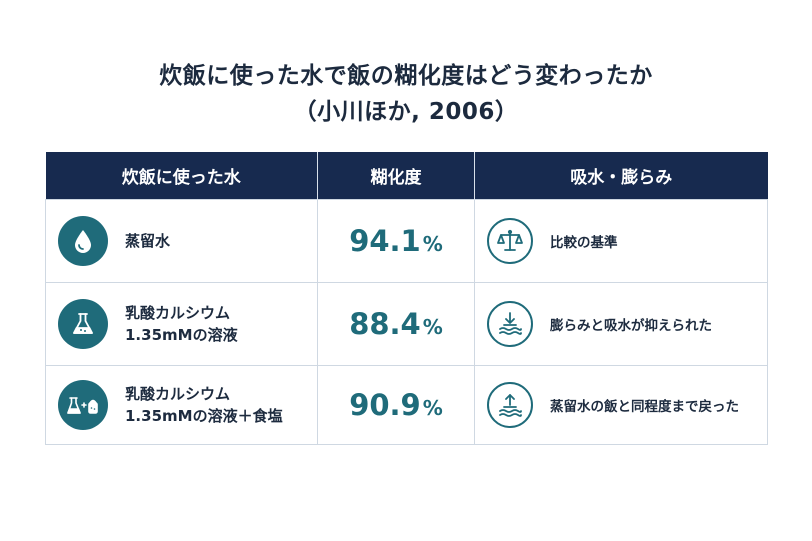 The height and width of the screenshot is (541, 812). What do you see at coordinates (406, 112) in the screenshot?
I see `title-line-2: （小川ほか, 2006）` at bounding box center [406, 112].